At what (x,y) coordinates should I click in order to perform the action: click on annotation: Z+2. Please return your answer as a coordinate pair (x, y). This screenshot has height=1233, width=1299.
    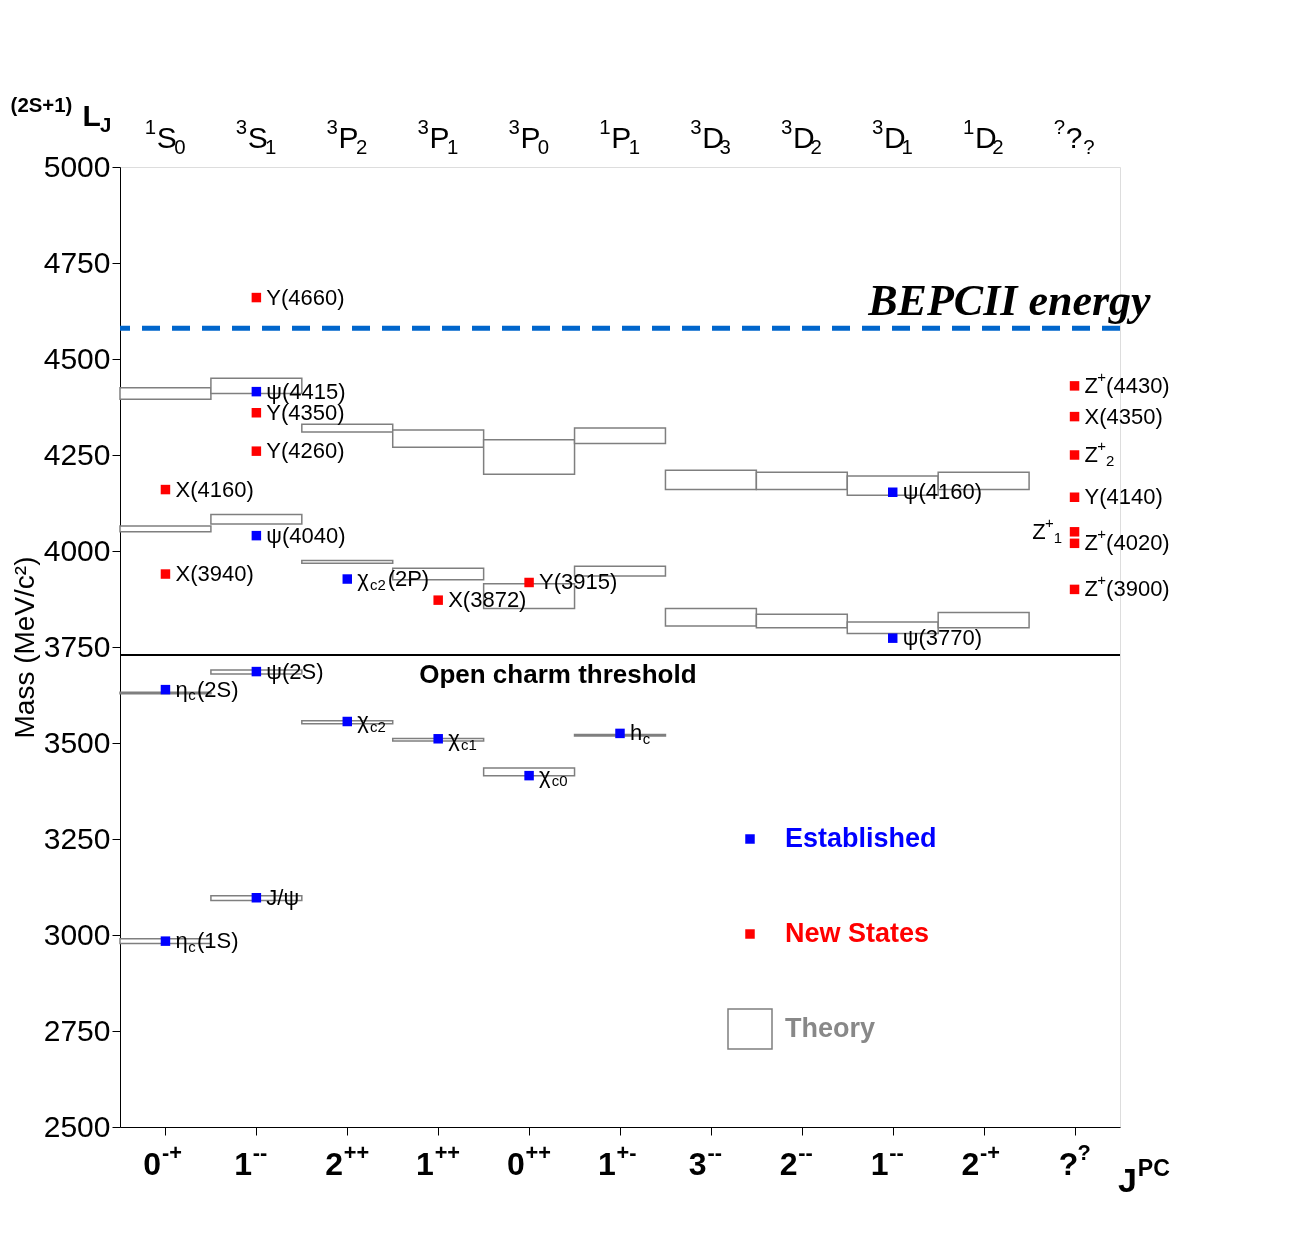
    Looking at the image, I should click on (1099, 452).